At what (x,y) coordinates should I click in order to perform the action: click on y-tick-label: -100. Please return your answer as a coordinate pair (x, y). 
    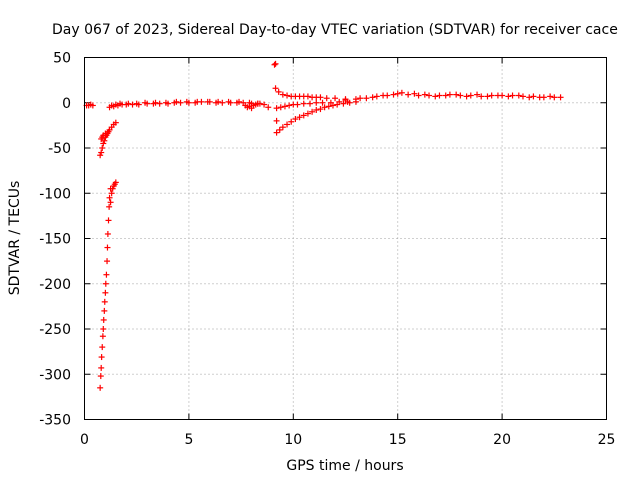
    Looking at the image, I should click on (55, 194).